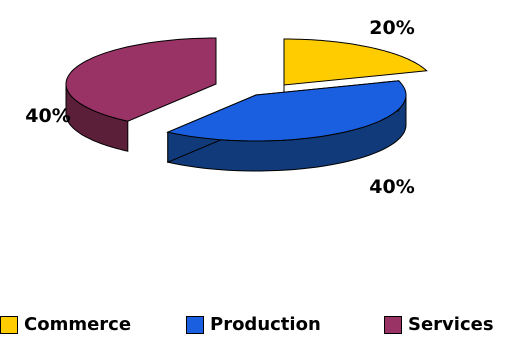 The width and height of the screenshot is (523, 340). What do you see at coordinates (141, 79) in the screenshot?
I see `slice-services` at bounding box center [141, 79].